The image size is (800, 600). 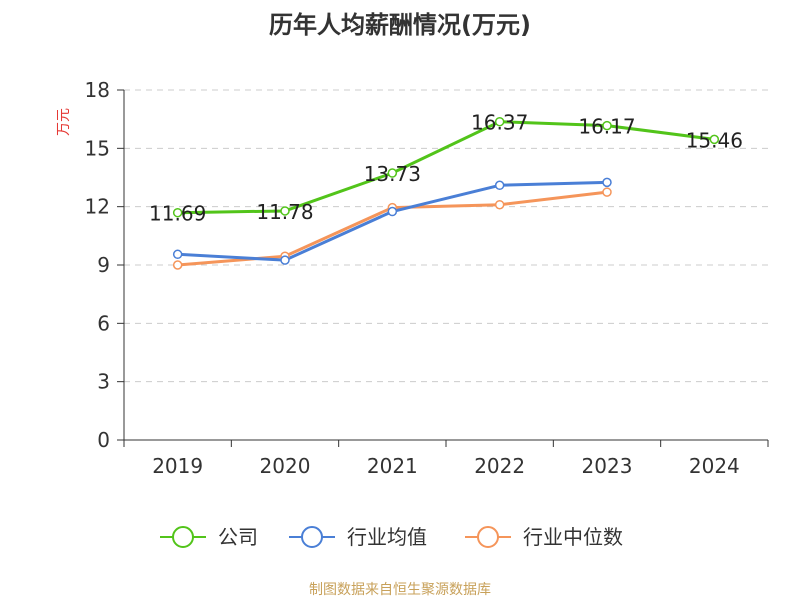 I want to click on x-tick-label: 2024, so click(x=714, y=466).